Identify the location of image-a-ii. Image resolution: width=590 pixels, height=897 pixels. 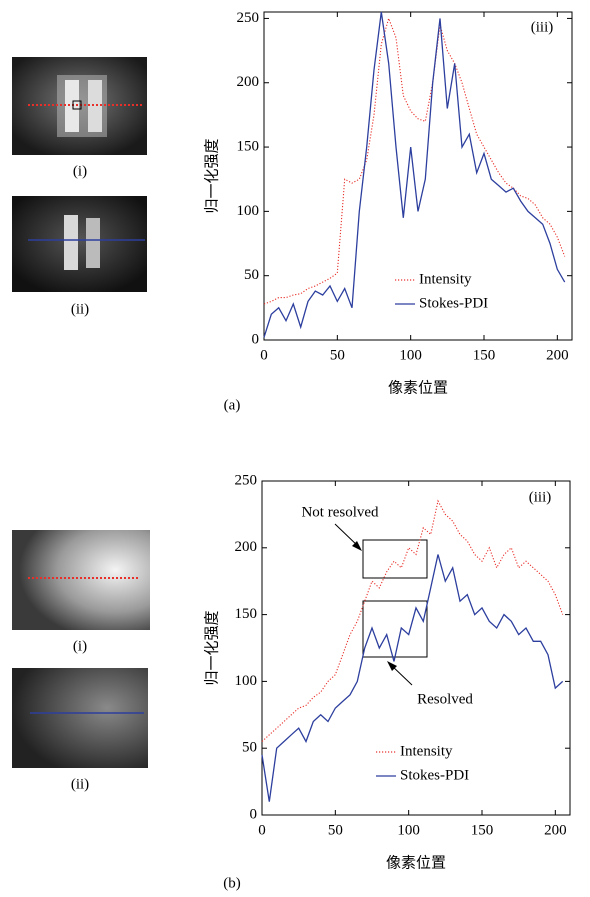
(79, 244).